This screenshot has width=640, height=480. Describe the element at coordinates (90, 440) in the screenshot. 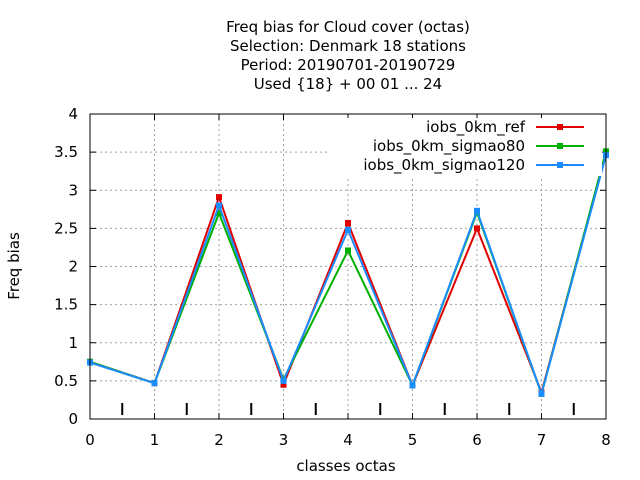

I see `x-tick-label: 0` at that location.